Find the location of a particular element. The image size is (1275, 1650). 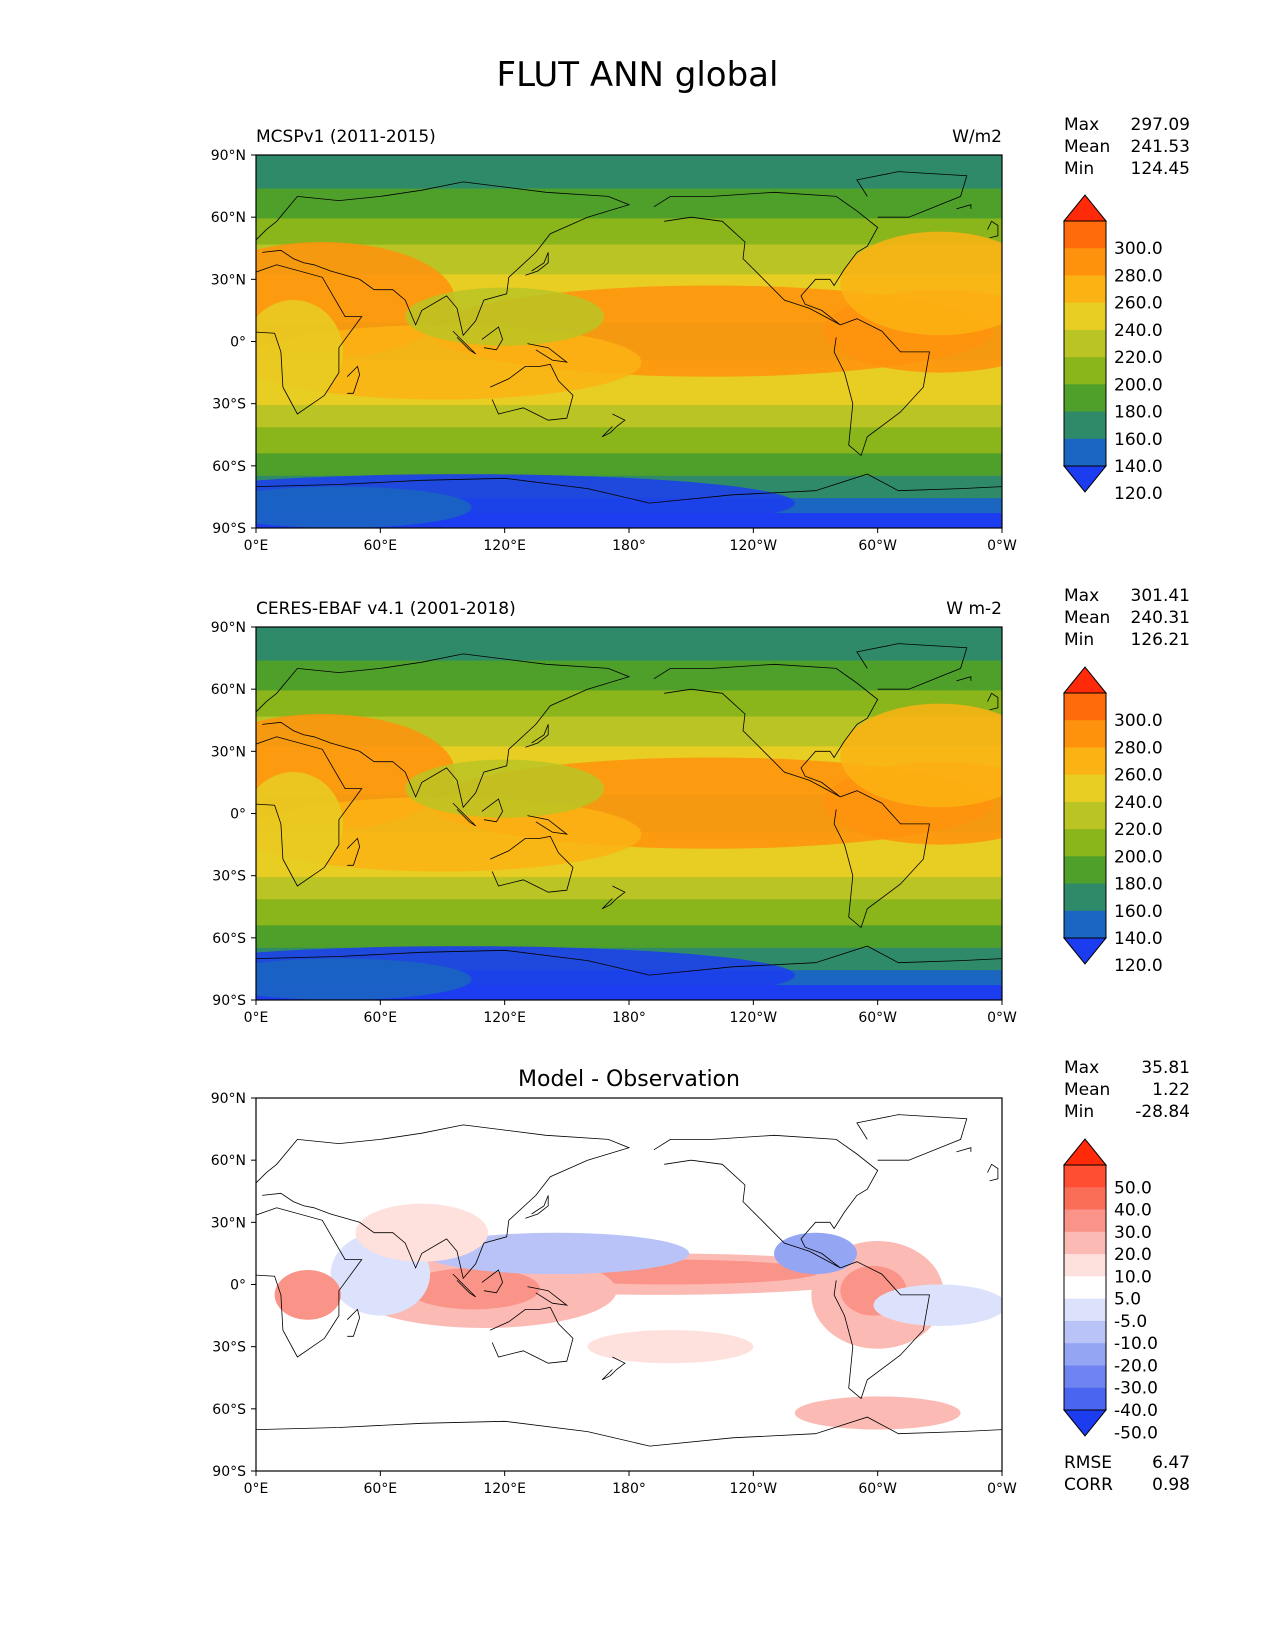

colorbar-label: 30.0 is located at coordinates (1133, 1233).